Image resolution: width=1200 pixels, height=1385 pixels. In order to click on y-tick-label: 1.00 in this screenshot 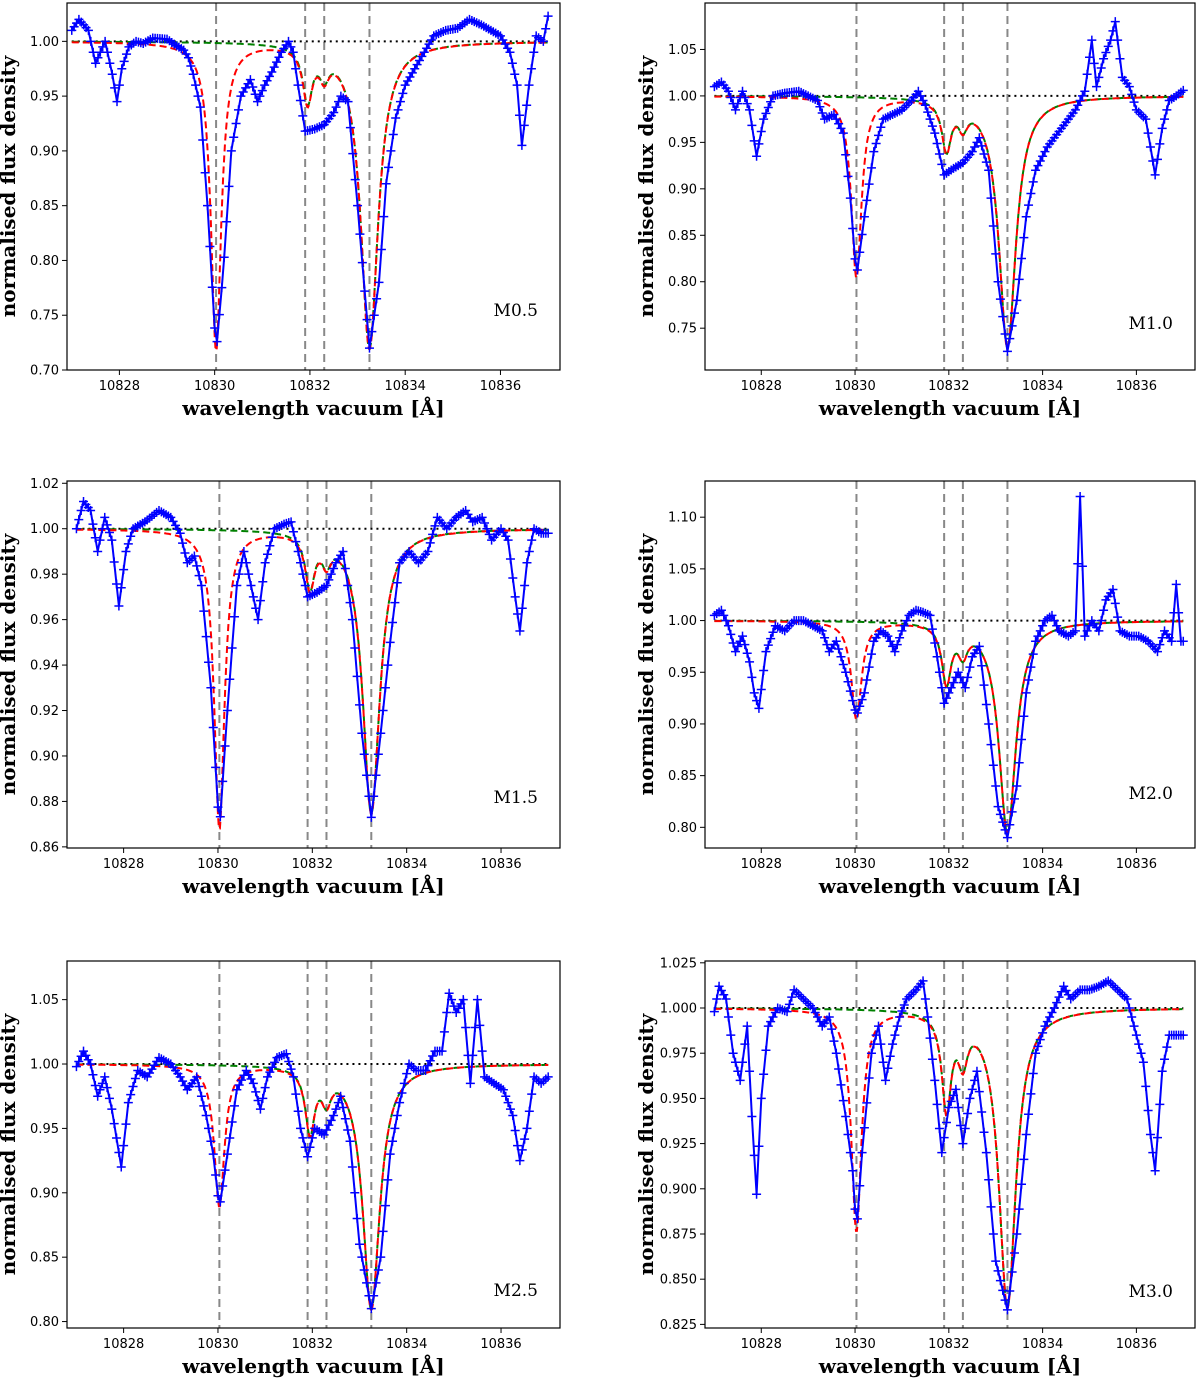, I will do `click(44, 529)`.